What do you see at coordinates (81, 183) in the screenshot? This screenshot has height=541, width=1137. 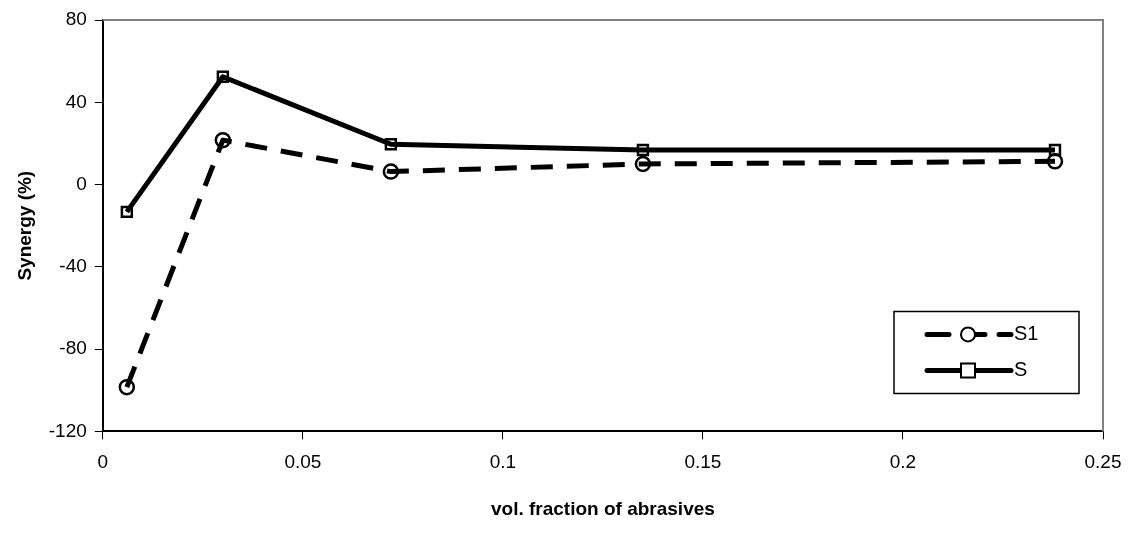 I see `y-tick-label: 0` at bounding box center [81, 183].